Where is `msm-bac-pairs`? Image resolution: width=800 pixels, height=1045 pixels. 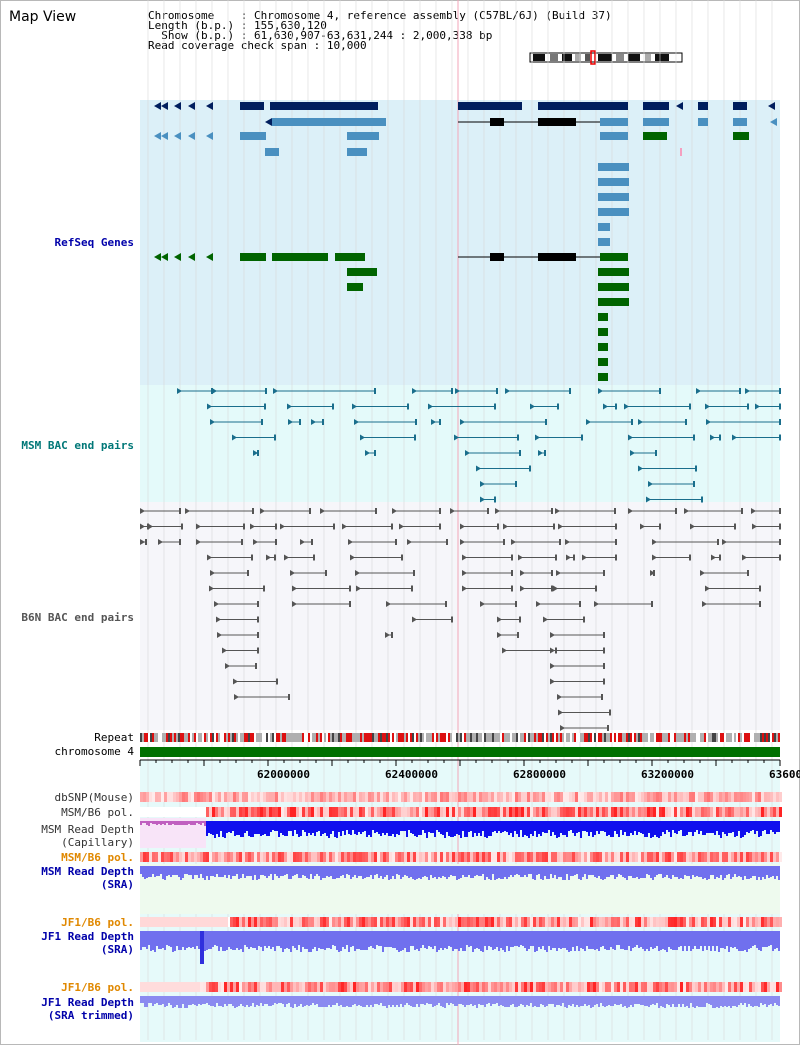 msm-bac-pairs is located at coordinates (479, 445).